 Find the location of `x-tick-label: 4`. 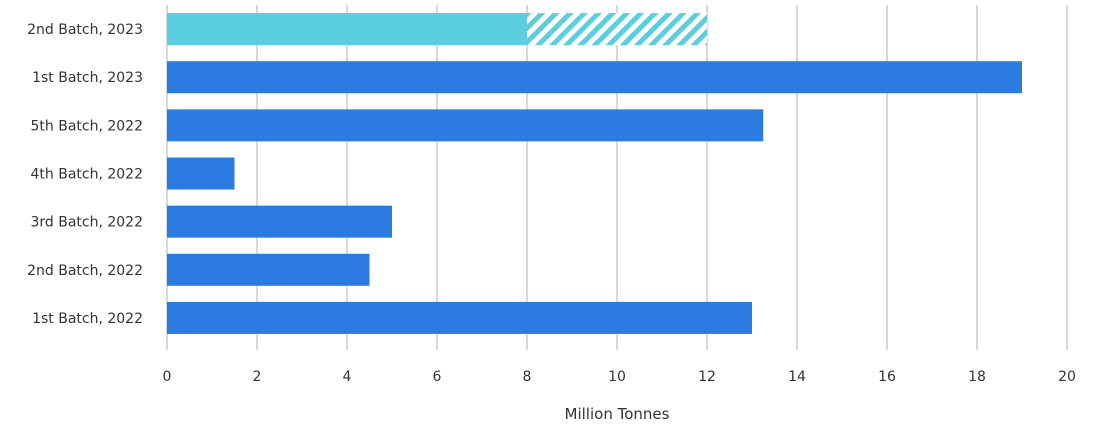

x-tick-label: 4 is located at coordinates (347, 377).